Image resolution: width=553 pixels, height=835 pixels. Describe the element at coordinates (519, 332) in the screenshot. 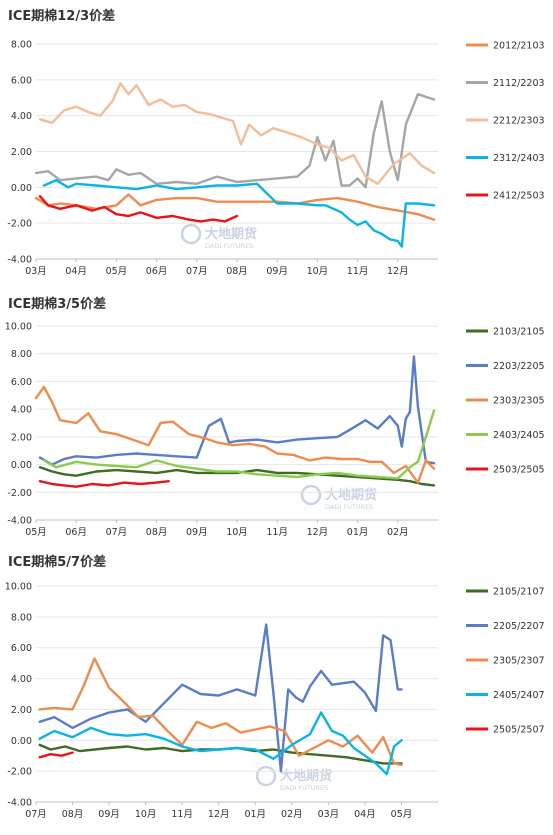

I see `legend-label: 2103/2105` at that location.